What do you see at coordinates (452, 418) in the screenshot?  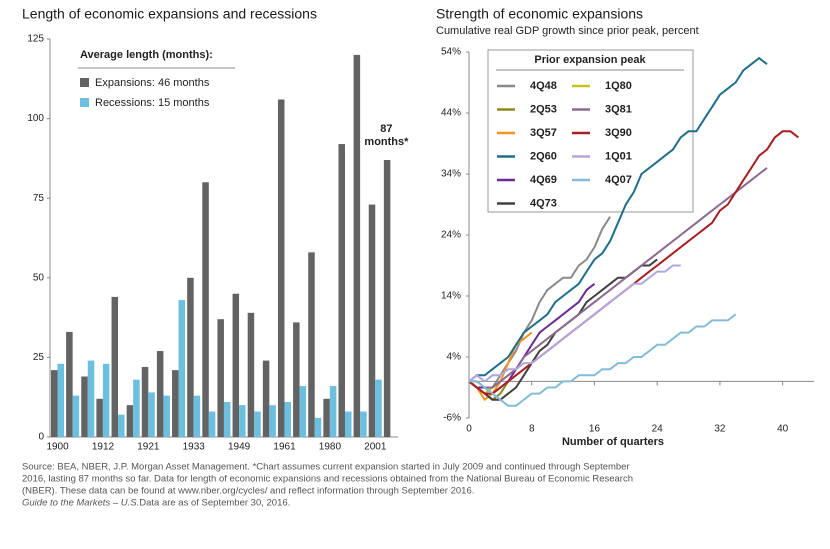 I see `y-tick-label: -6%` at bounding box center [452, 418].